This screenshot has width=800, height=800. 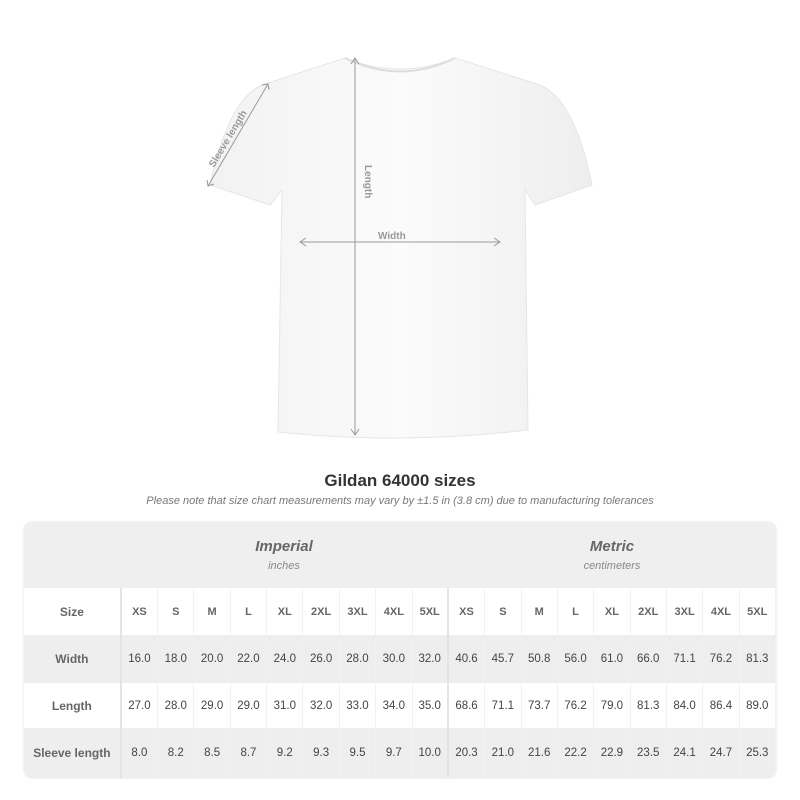 I want to click on table-cell: 50.8, so click(x=540, y=659).